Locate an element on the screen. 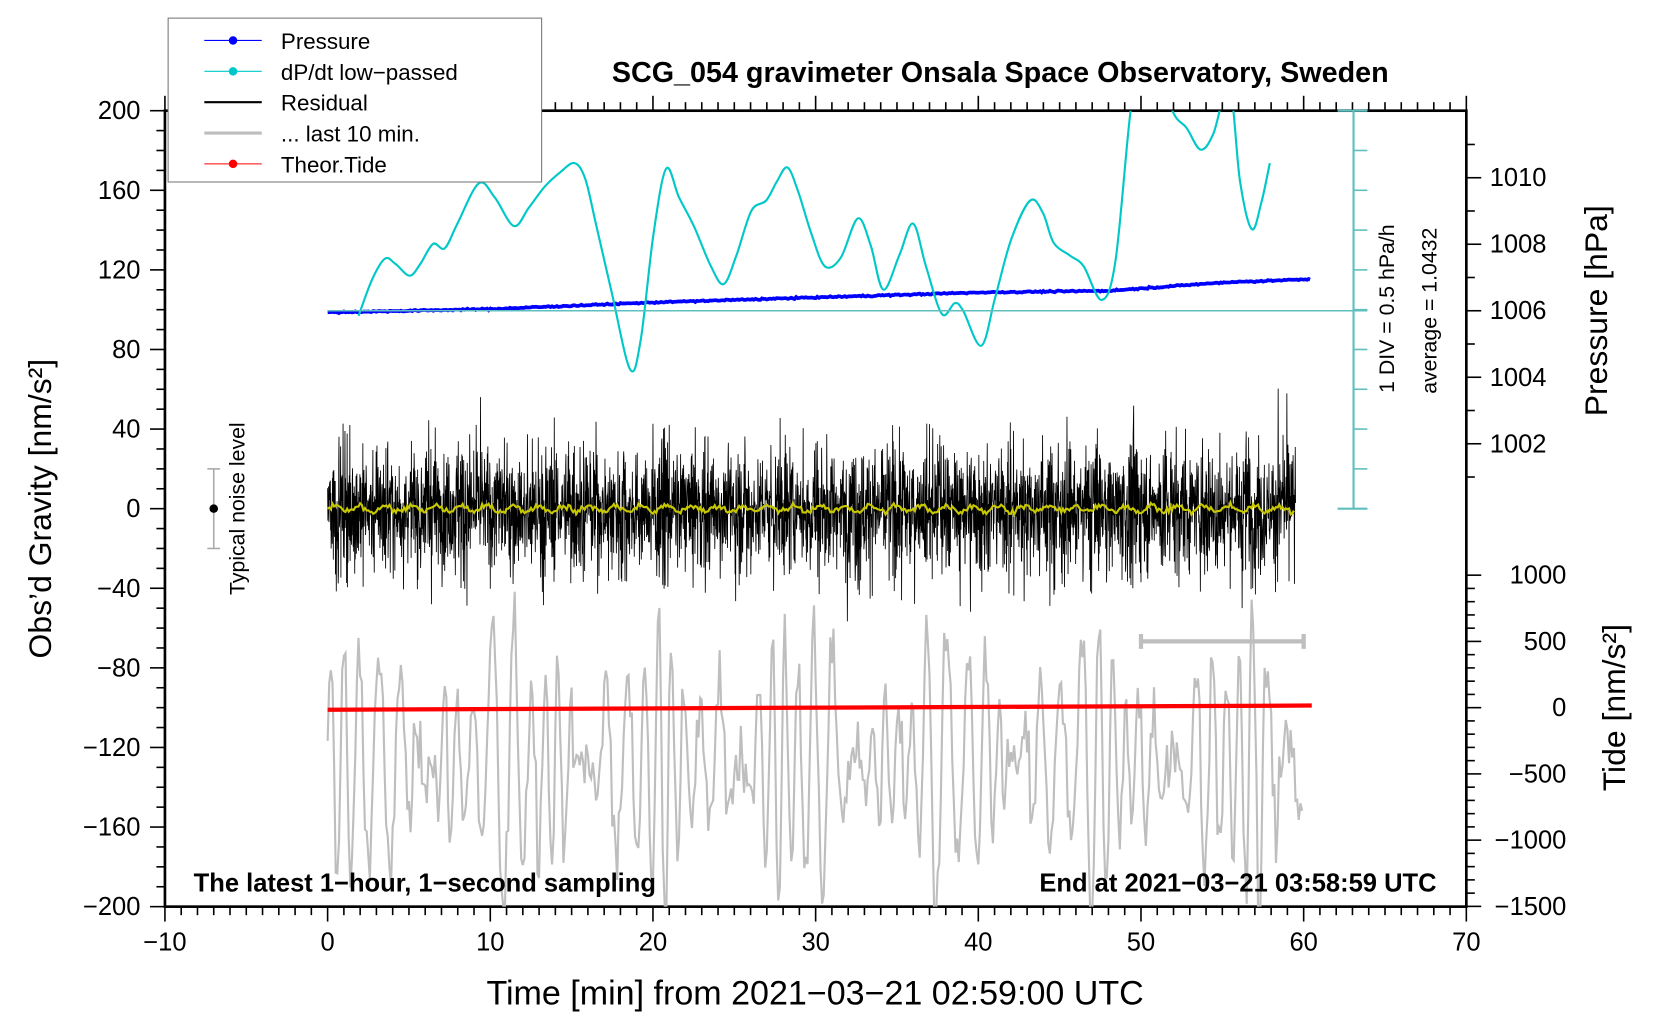  tide-tick-label: −1000 is located at coordinates (1531, 841).